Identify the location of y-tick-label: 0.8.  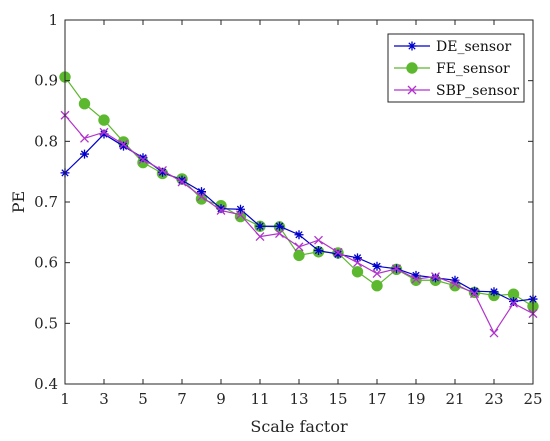
(46, 141).